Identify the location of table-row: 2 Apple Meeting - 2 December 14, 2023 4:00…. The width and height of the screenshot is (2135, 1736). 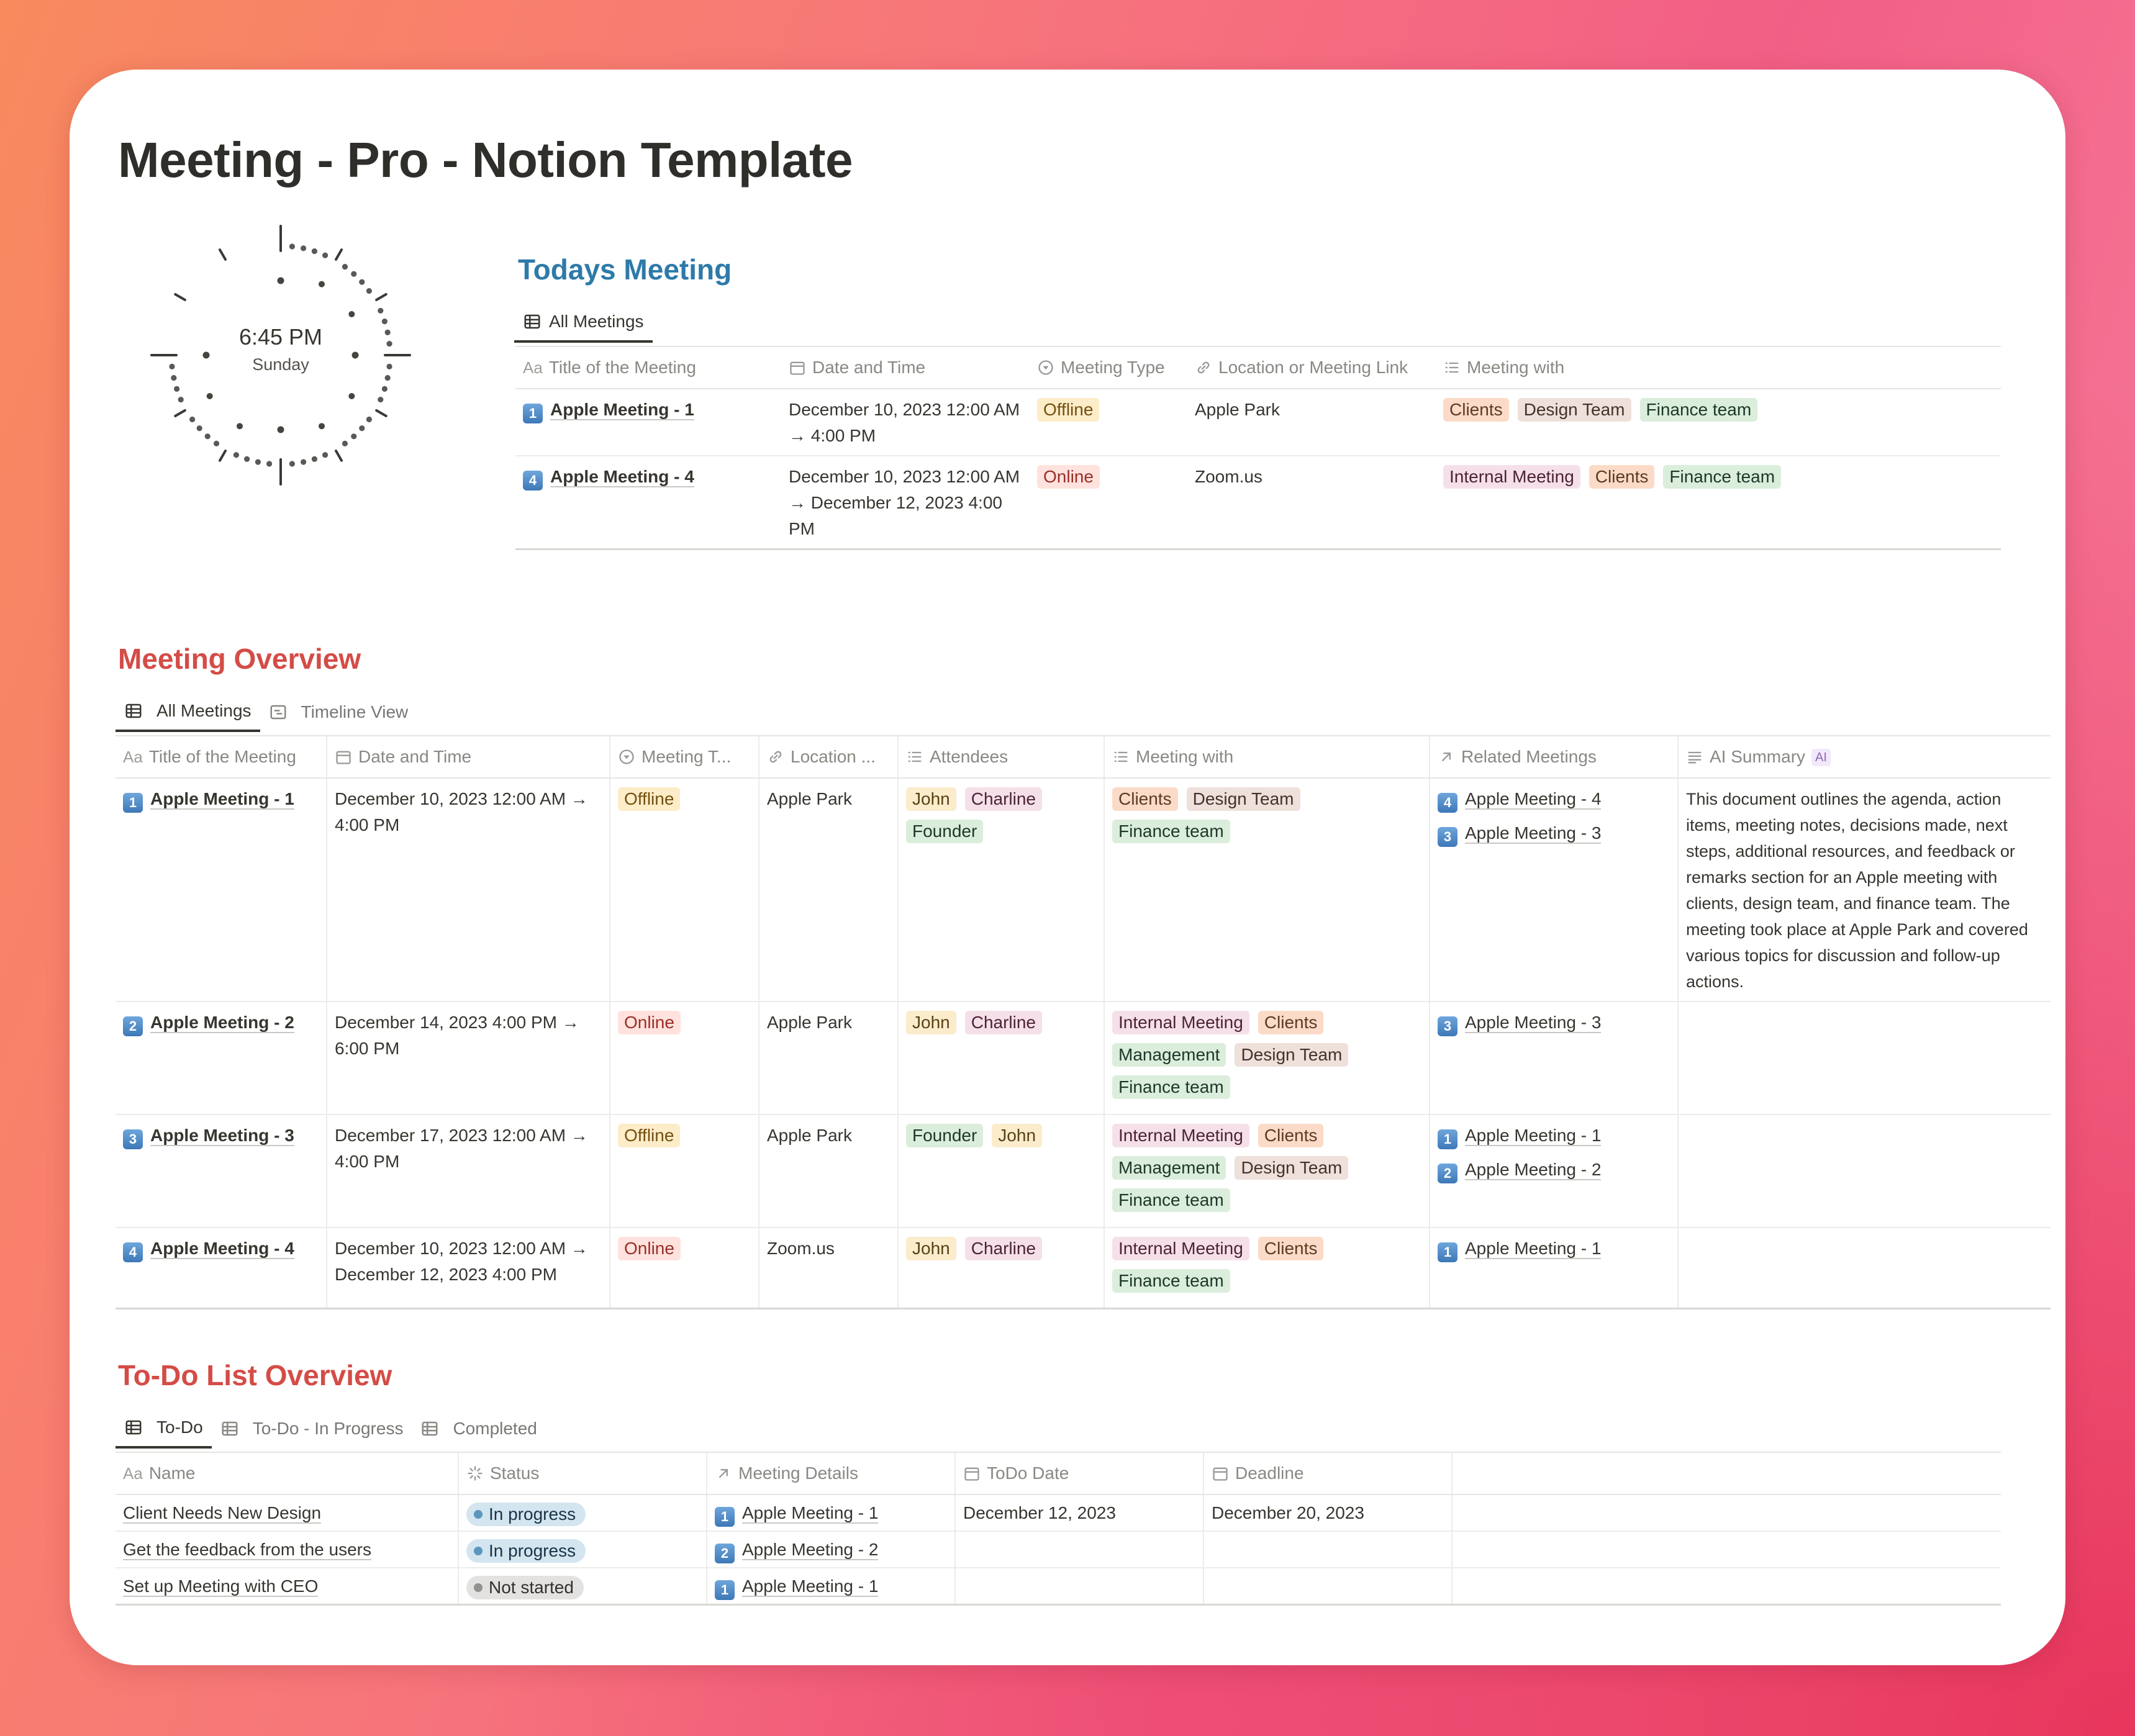
(1083, 1058).